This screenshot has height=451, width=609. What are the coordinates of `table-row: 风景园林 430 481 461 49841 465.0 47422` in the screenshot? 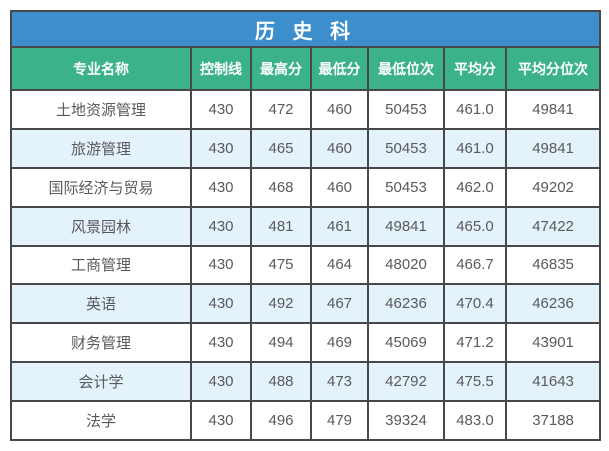 It's located at (306, 226).